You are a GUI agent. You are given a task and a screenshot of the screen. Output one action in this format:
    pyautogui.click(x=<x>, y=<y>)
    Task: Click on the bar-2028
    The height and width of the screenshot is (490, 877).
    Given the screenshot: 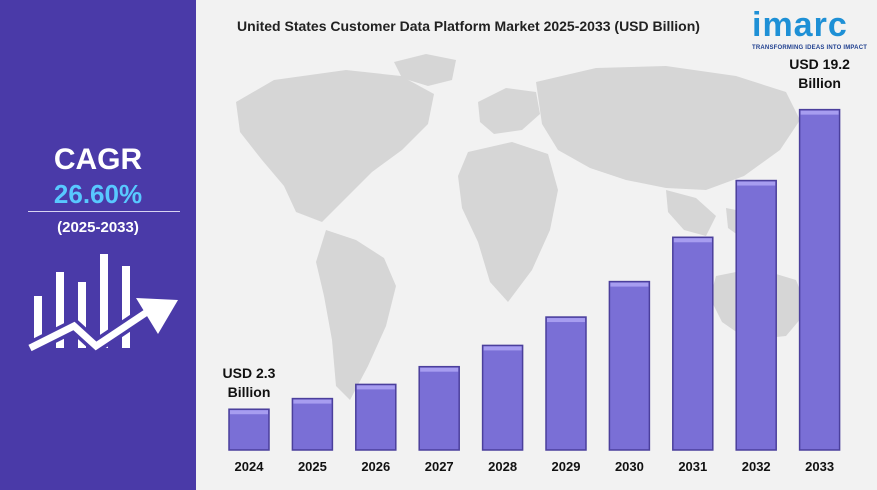 What is the action you would take?
    pyautogui.click(x=502, y=397)
    